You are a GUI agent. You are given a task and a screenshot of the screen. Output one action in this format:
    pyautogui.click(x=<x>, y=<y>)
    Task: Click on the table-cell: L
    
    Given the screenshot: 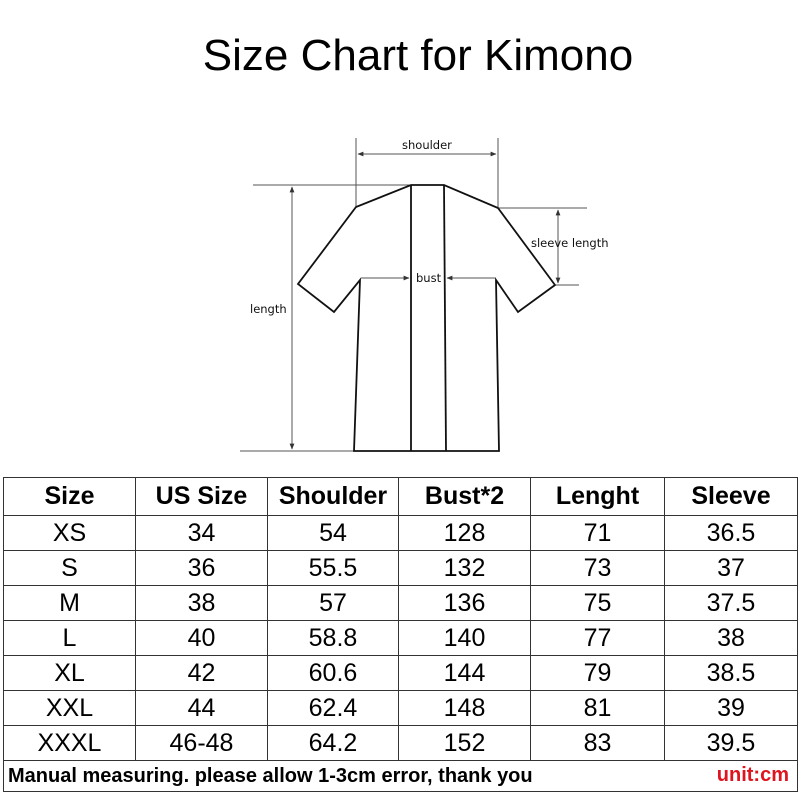 What is the action you would take?
    pyautogui.click(x=69, y=638)
    